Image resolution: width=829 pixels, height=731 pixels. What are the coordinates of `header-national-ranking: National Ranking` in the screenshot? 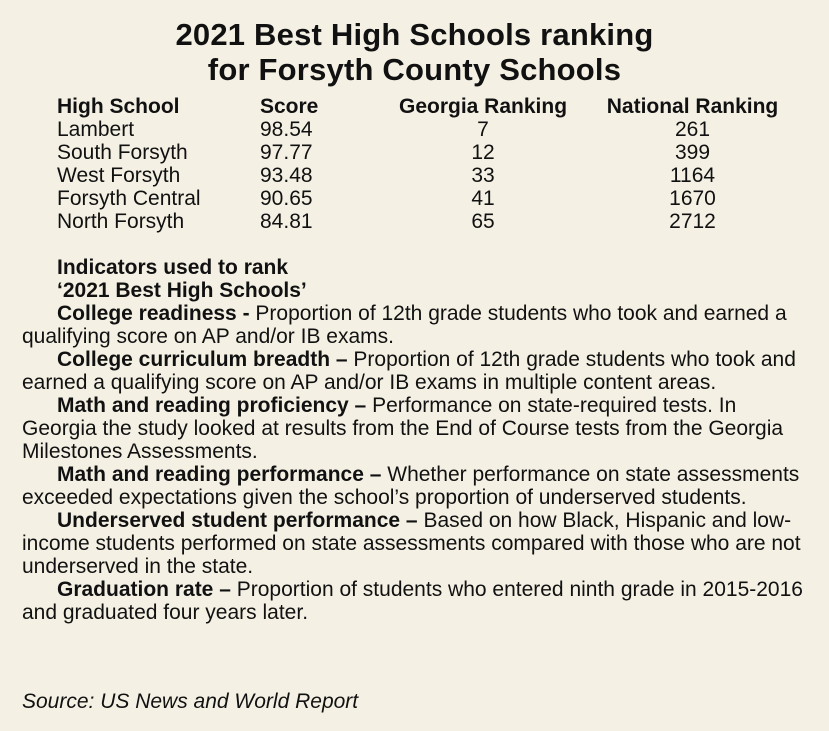 It's located at (692, 106).